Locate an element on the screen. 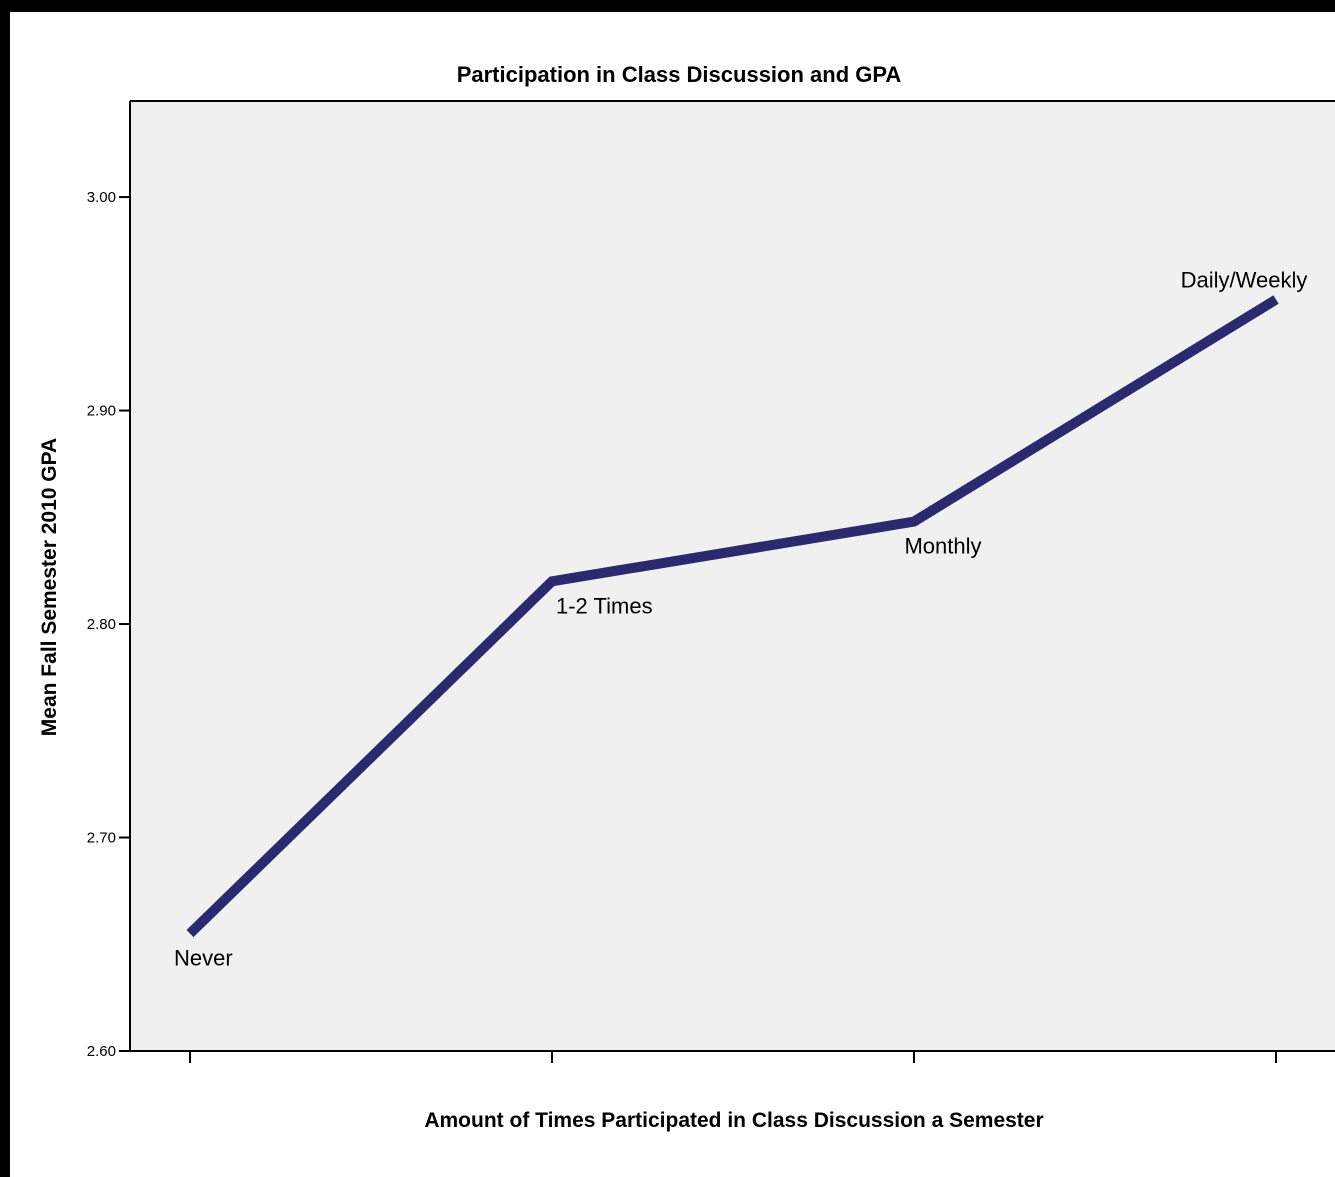 This screenshot has width=1335, height=1177. y-axis-title: Mean Fall Semester 2010 GPA is located at coordinates (49, 587).